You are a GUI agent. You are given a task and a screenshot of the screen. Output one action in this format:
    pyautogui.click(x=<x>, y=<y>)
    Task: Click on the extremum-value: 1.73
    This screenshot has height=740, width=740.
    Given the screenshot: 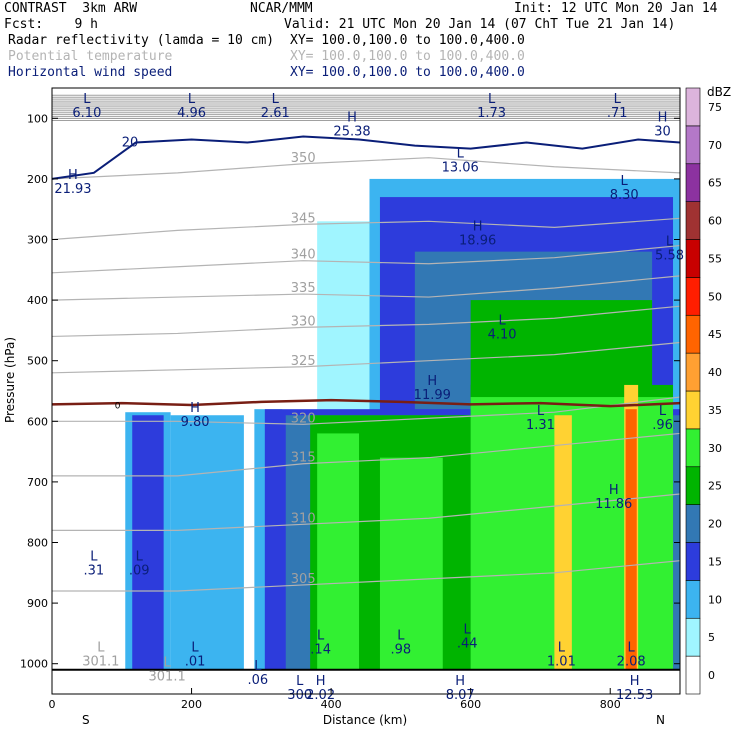 What is the action you would take?
    pyautogui.click(x=491, y=113)
    